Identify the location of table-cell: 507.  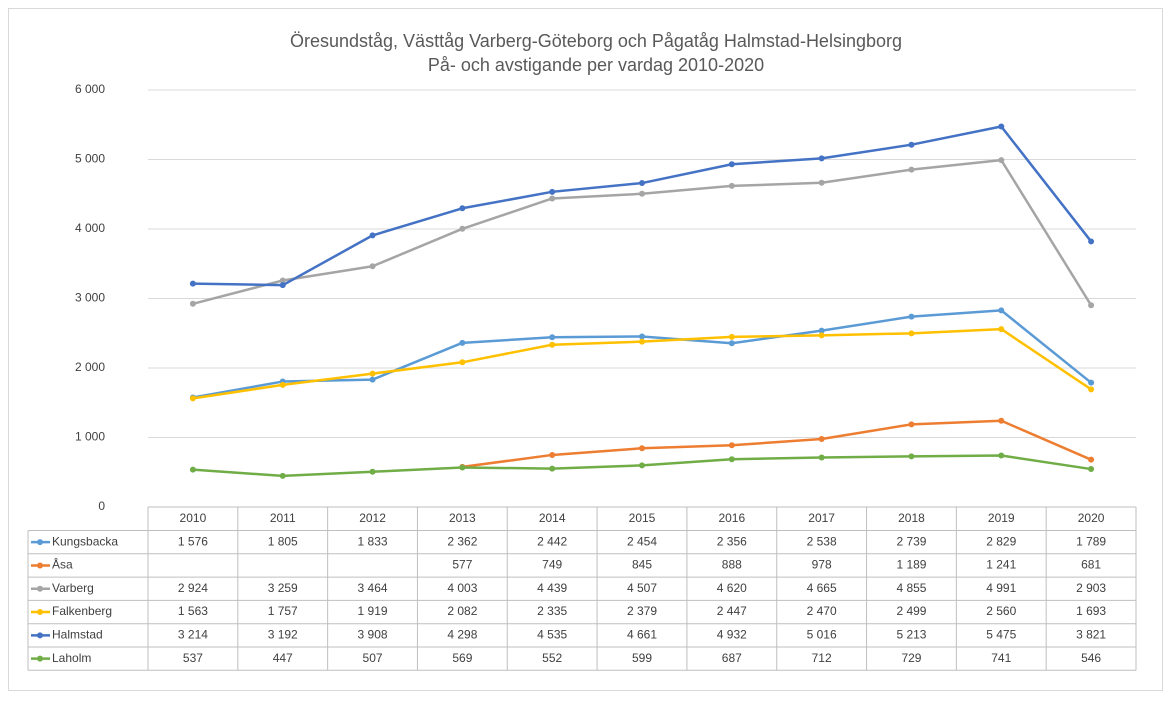
(373, 658).